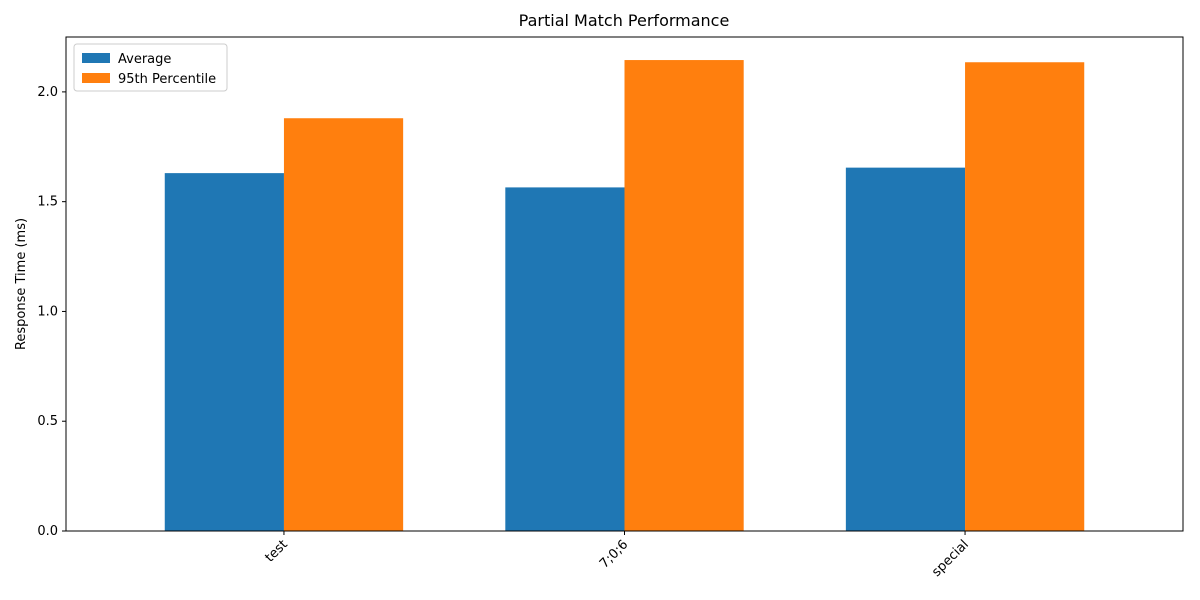  I want to click on y-axis: 0.0 0.5 1.0 1.5 2.0, so click(51, 312).